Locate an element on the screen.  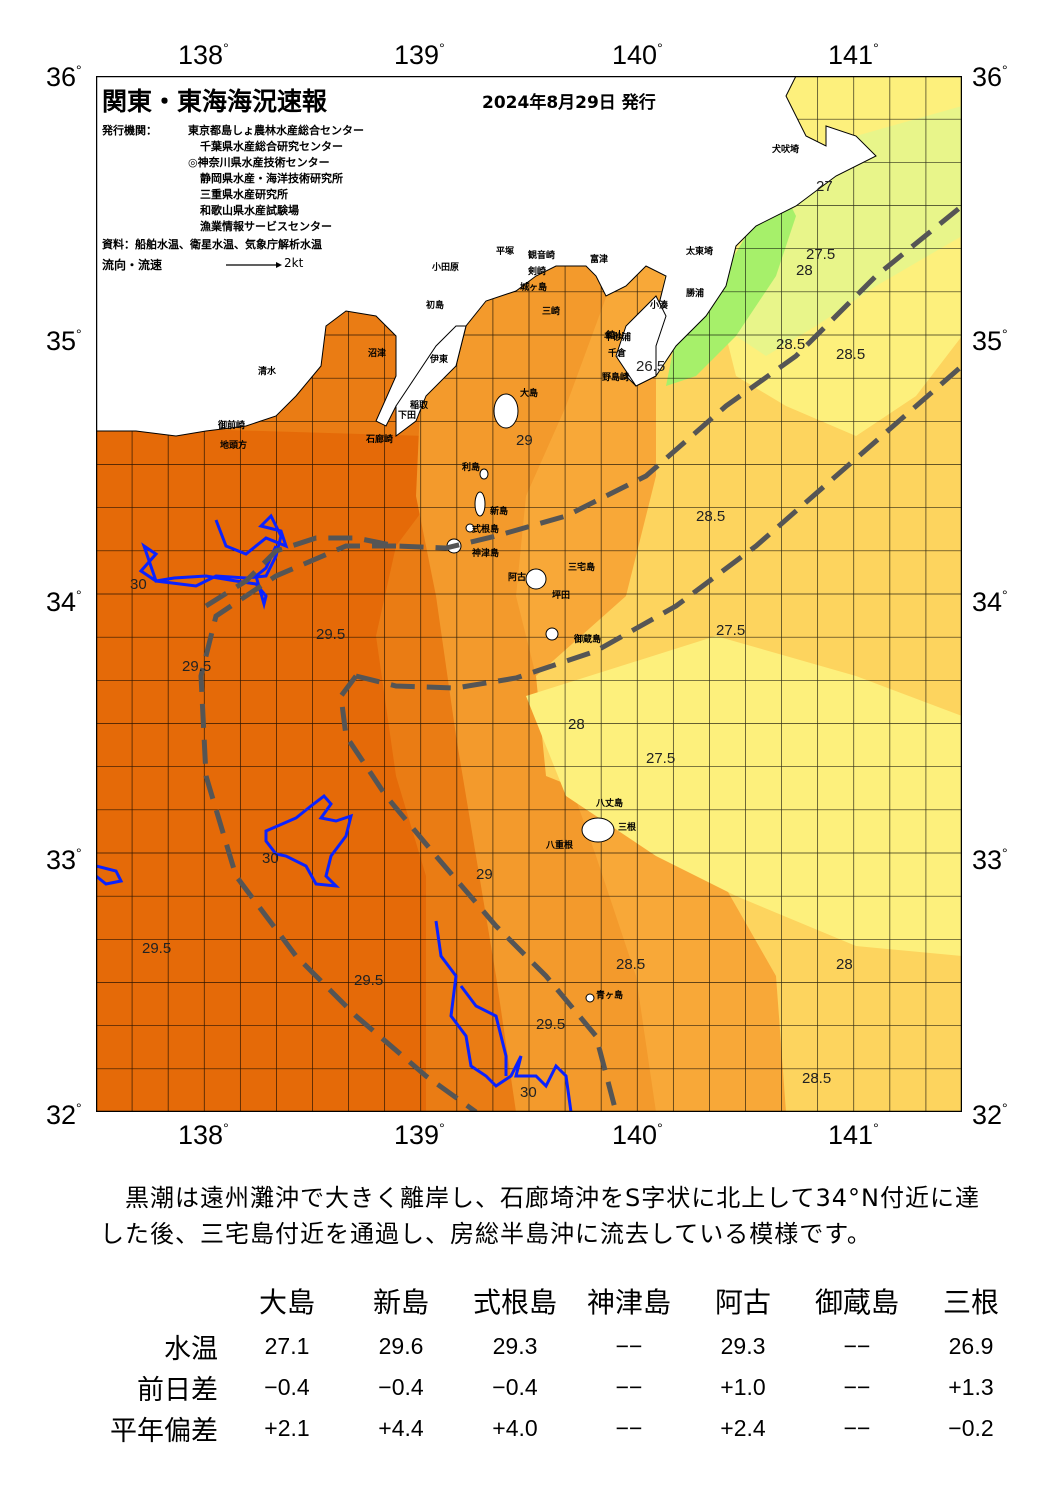
place-oshima: 大島 is located at coordinates (529, 394).